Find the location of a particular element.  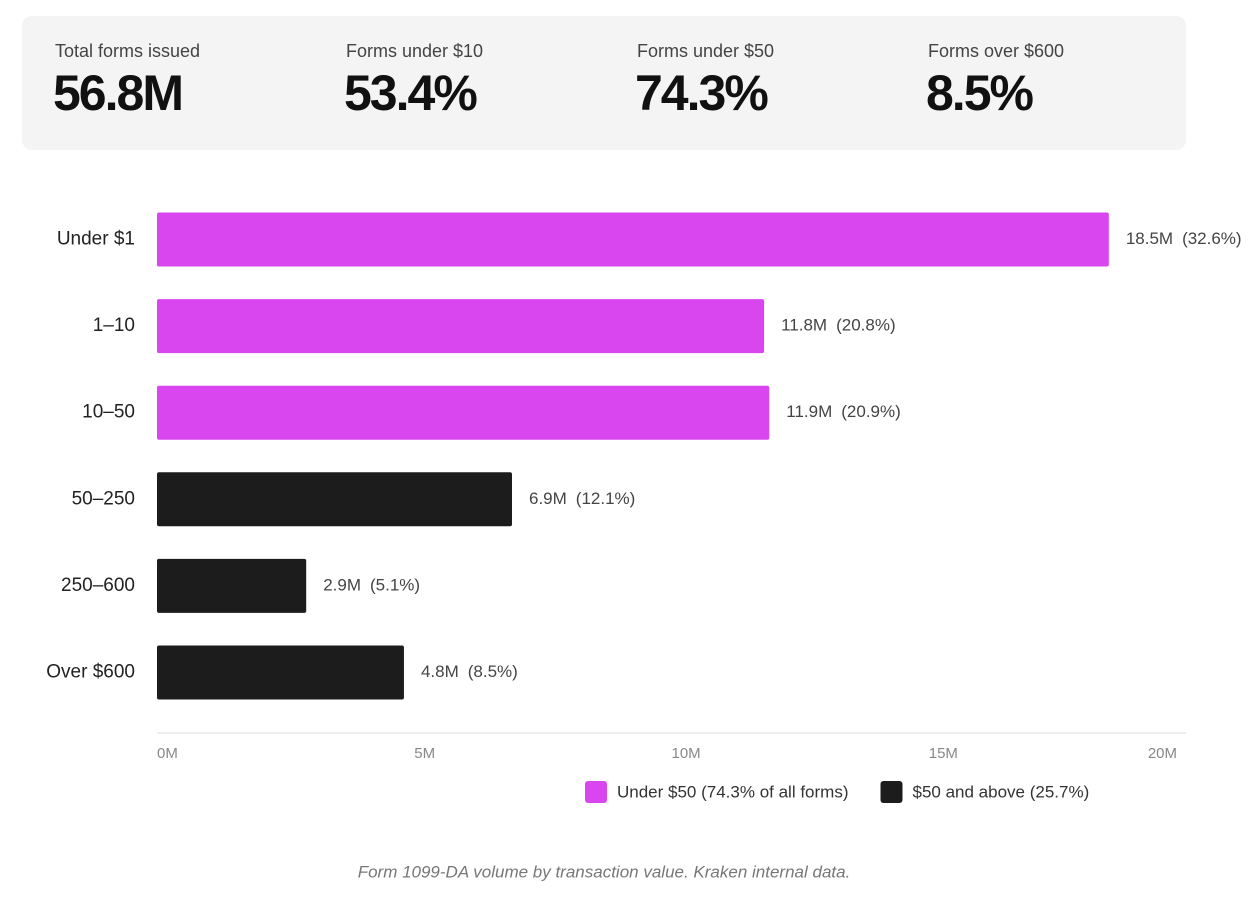

stat-value: 53.4% is located at coordinates (410, 93).